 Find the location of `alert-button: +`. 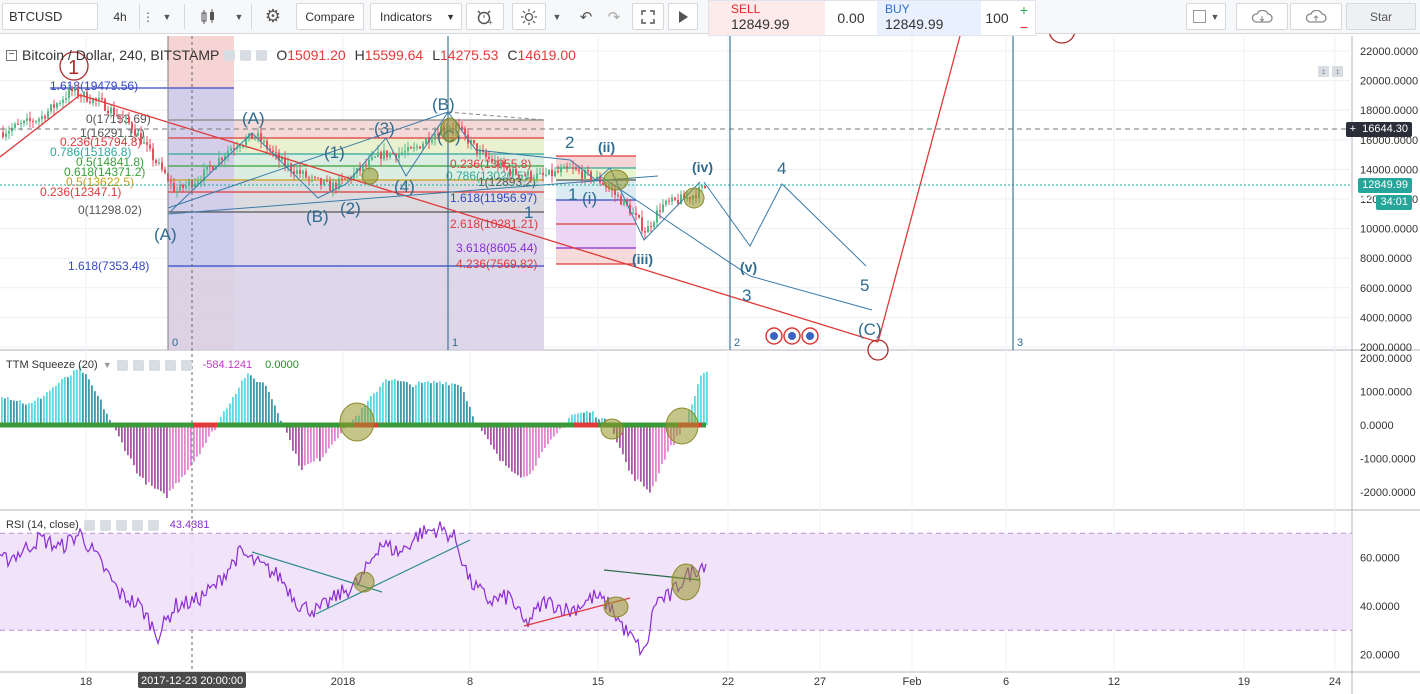

alert-button: + is located at coordinates (485, 16).